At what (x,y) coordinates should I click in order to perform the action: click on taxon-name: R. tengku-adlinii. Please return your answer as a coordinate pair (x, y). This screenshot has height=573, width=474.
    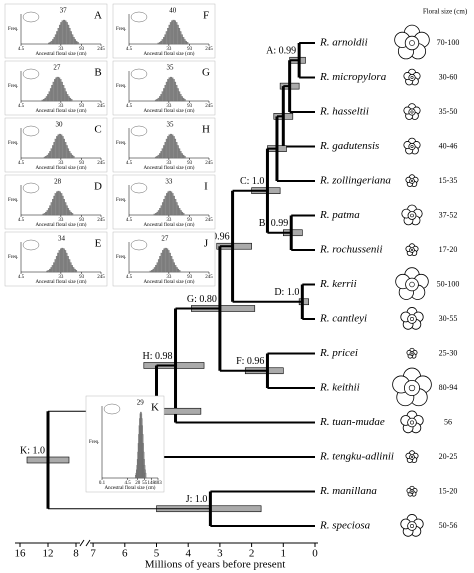
    Looking at the image, I should click on (356, 457).